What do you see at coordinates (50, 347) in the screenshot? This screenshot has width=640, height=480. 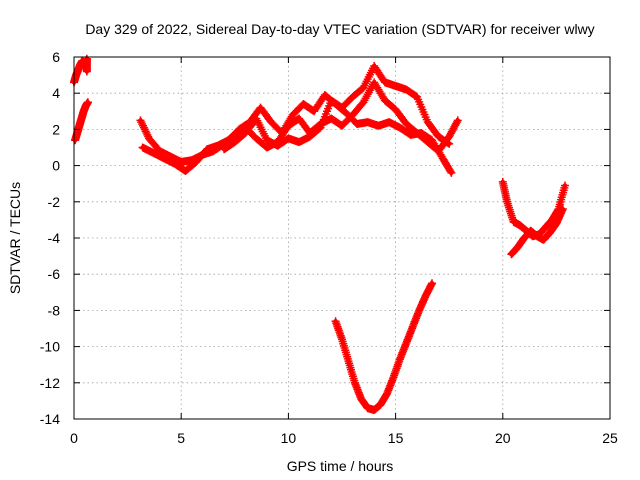 I see `y-tick-label: -10` at bounding box center [50, 347].